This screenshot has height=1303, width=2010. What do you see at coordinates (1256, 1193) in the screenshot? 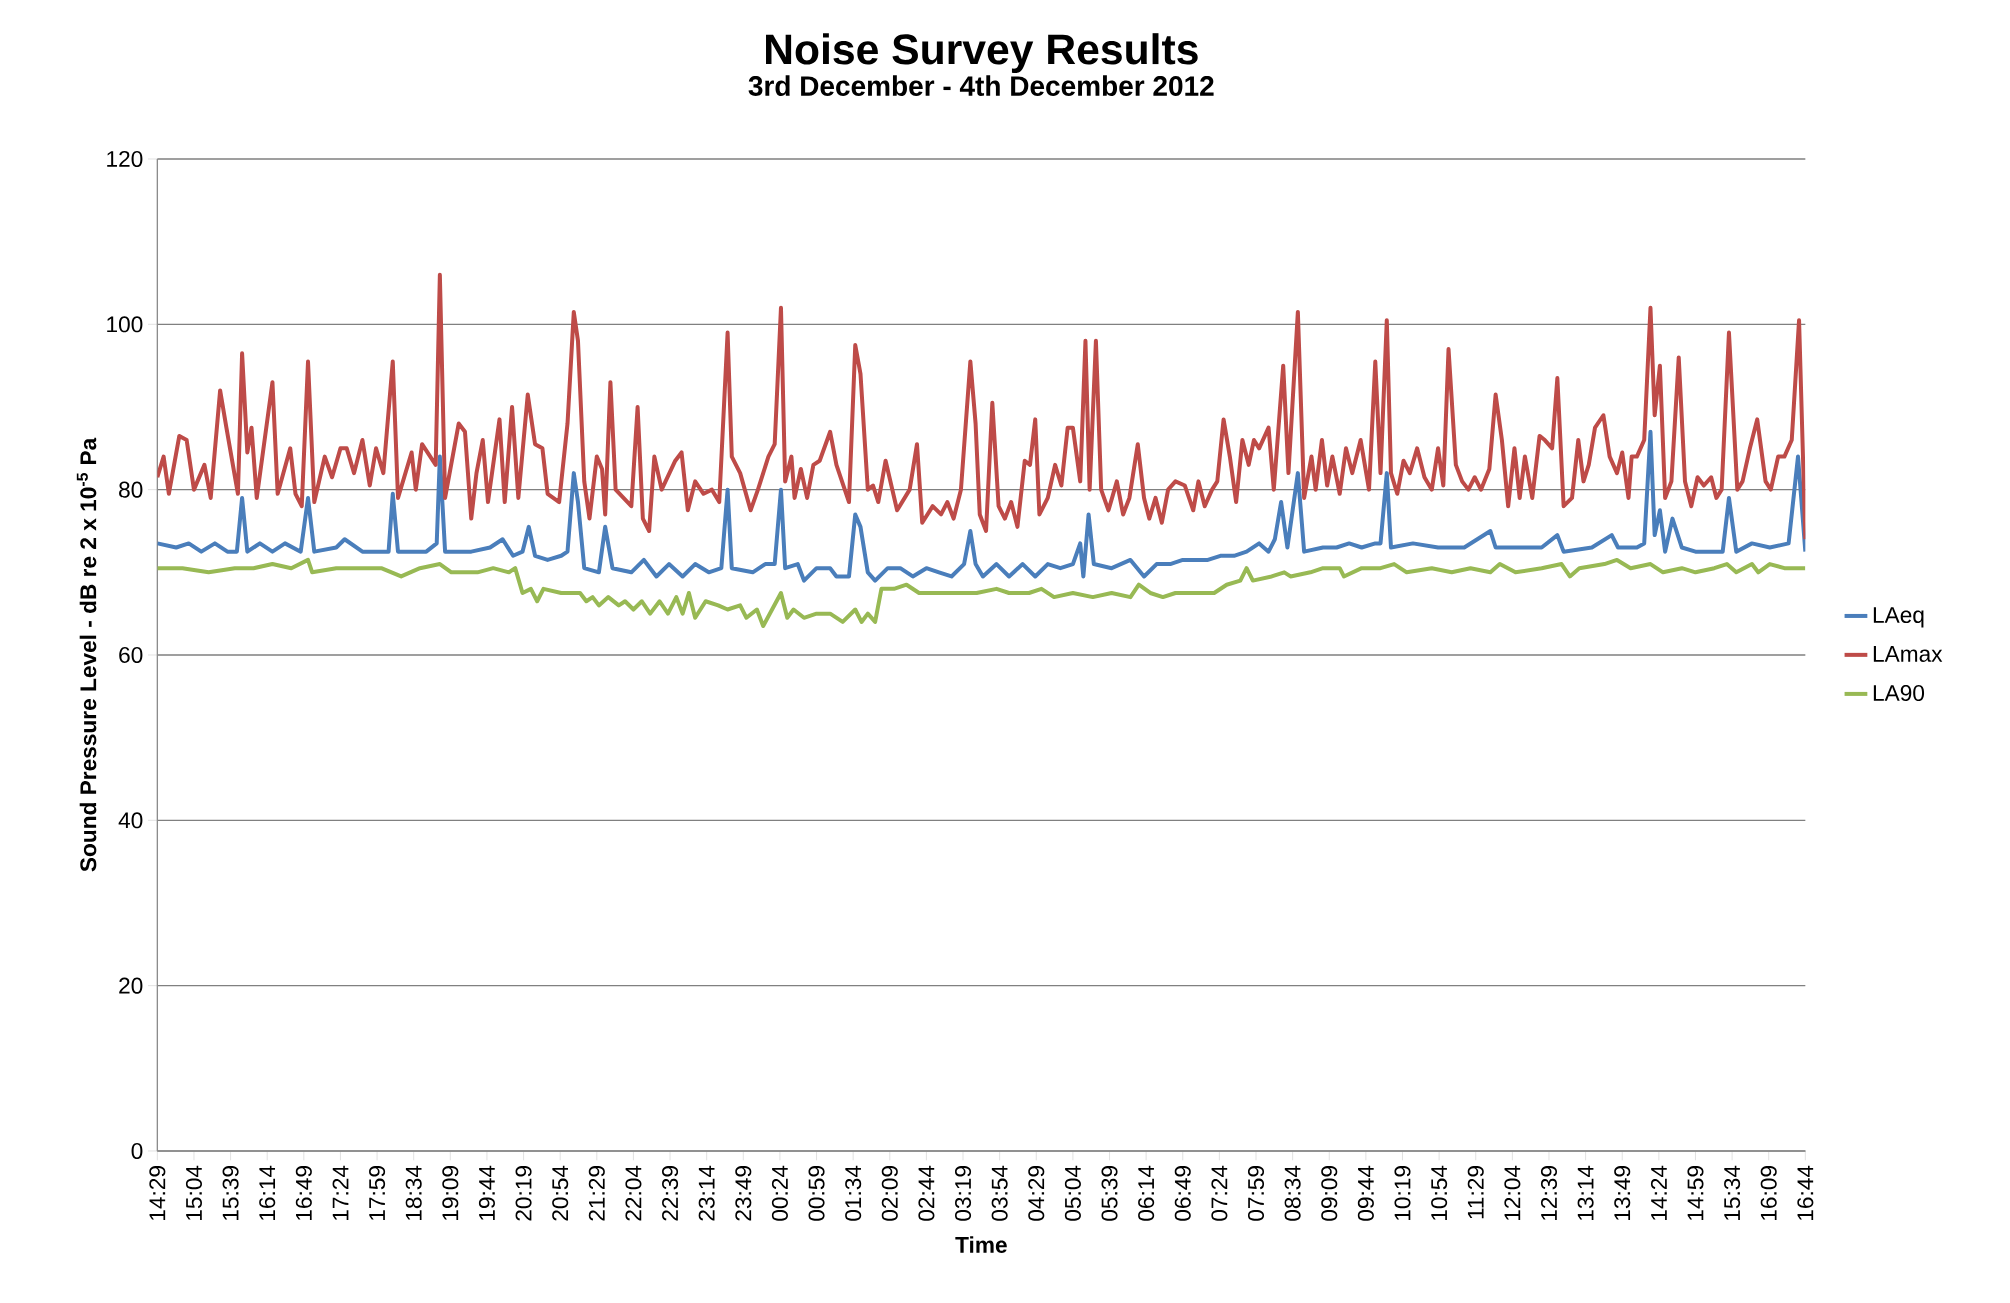
I see `x-tick-label: 07:59` at bounding box center [1256, 1193].